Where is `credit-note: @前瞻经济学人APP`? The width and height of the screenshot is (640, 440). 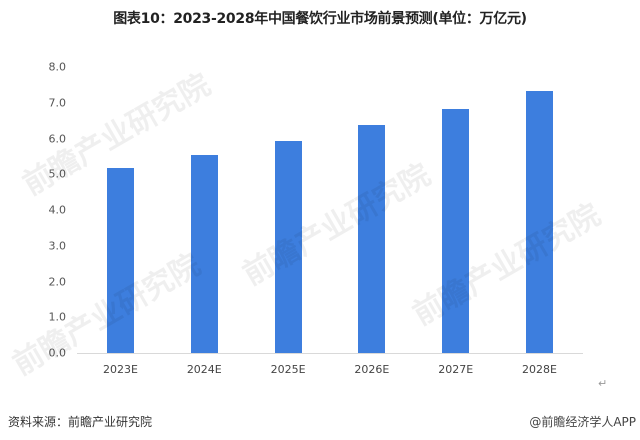
credit-note: @前瞻经济学人APP is located at coordinates (582, 422).